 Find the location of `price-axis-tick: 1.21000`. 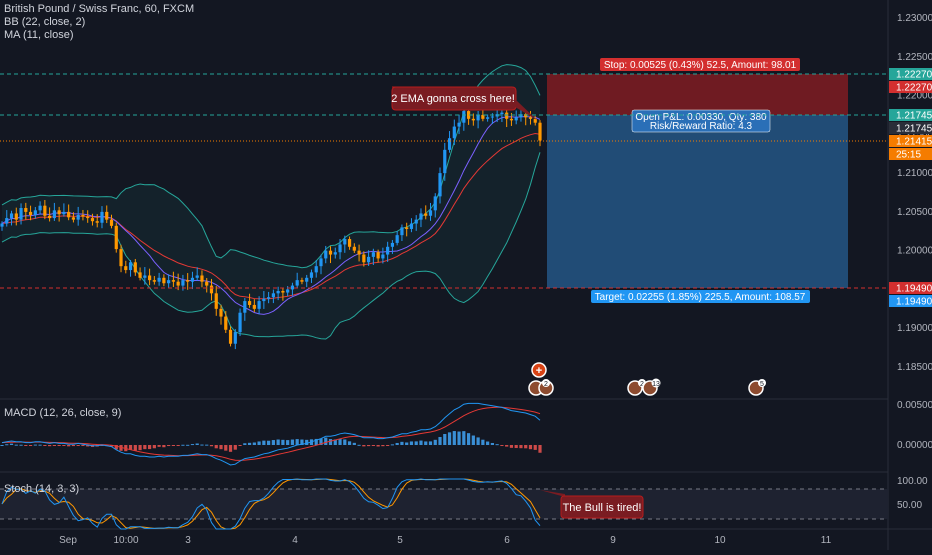

price-axis-tick: 1.21000 is located at coordinates (914, 173).